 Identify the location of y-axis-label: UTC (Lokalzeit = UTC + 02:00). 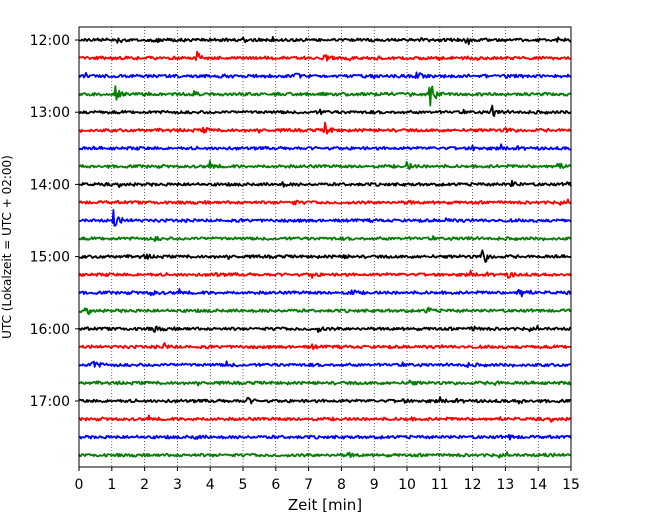
(7, 247).